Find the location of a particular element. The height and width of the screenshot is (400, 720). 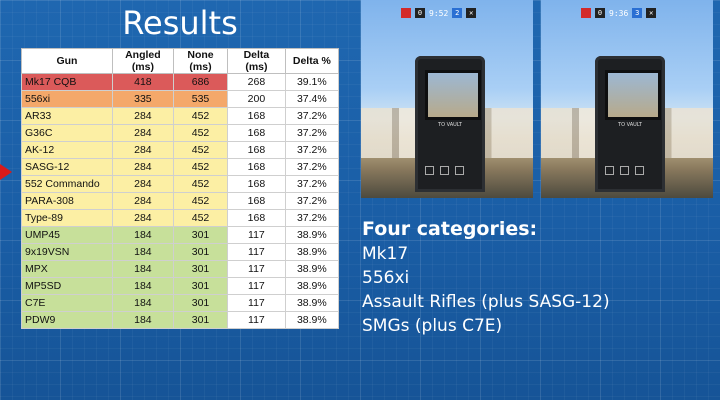

cell-angled: 418 is located at coordinates (142, 82).